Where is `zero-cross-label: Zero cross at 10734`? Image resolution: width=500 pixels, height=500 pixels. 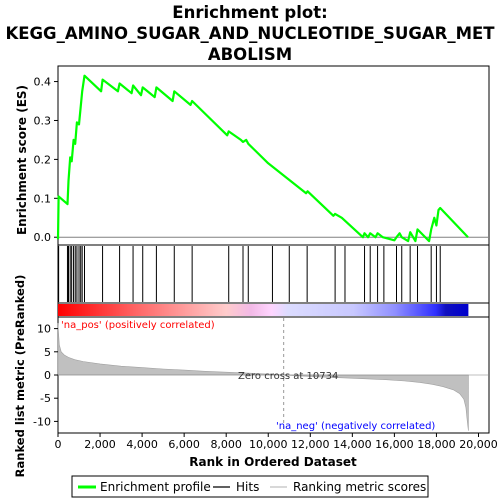
zero-cross-label: Zero cross at 10734 is located at coordinates (288, 376).